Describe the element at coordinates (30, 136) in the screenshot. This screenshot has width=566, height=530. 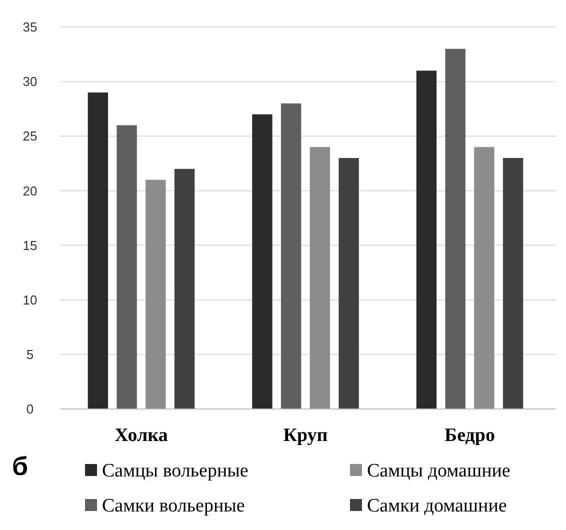
I see `y-tick-label: 25` at that location.